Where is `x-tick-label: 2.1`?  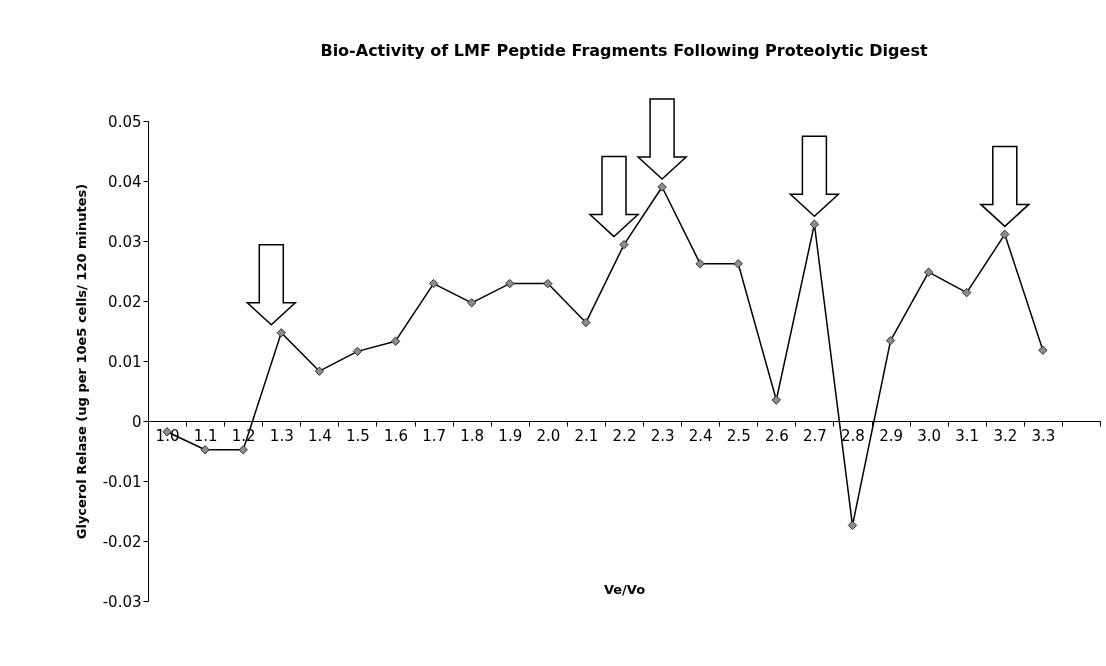 x-tick-label: 2.1 is located at coordinates (586, 435).